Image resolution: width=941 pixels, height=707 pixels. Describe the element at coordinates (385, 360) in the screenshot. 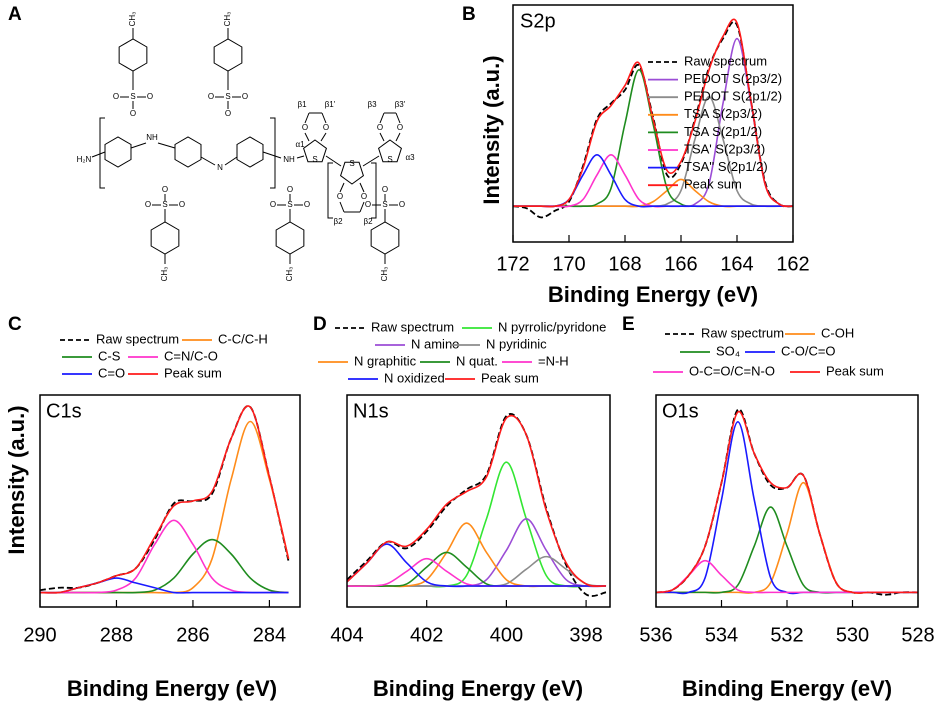

I see `legend-label: N graphitic` at that location.